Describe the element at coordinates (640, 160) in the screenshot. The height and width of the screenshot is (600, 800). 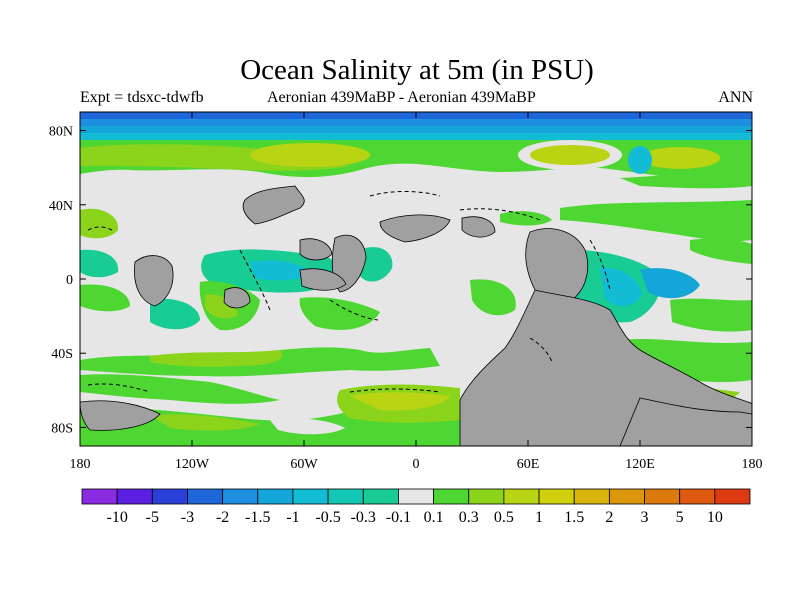
I see `north-east-fresh-pocket` at that location.